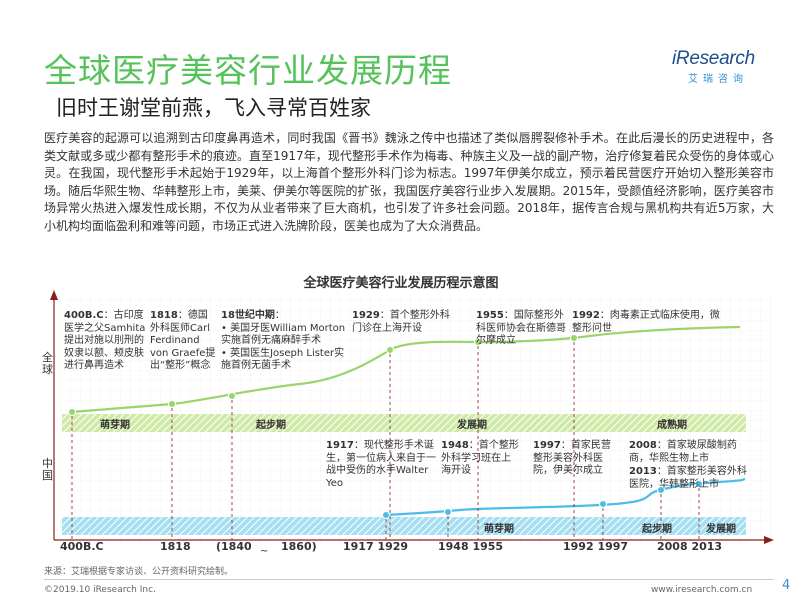  What do you see at coordinates (574, 338) in the screenshot?
I see `global-marker-1992` at bounding box center [574, 338].